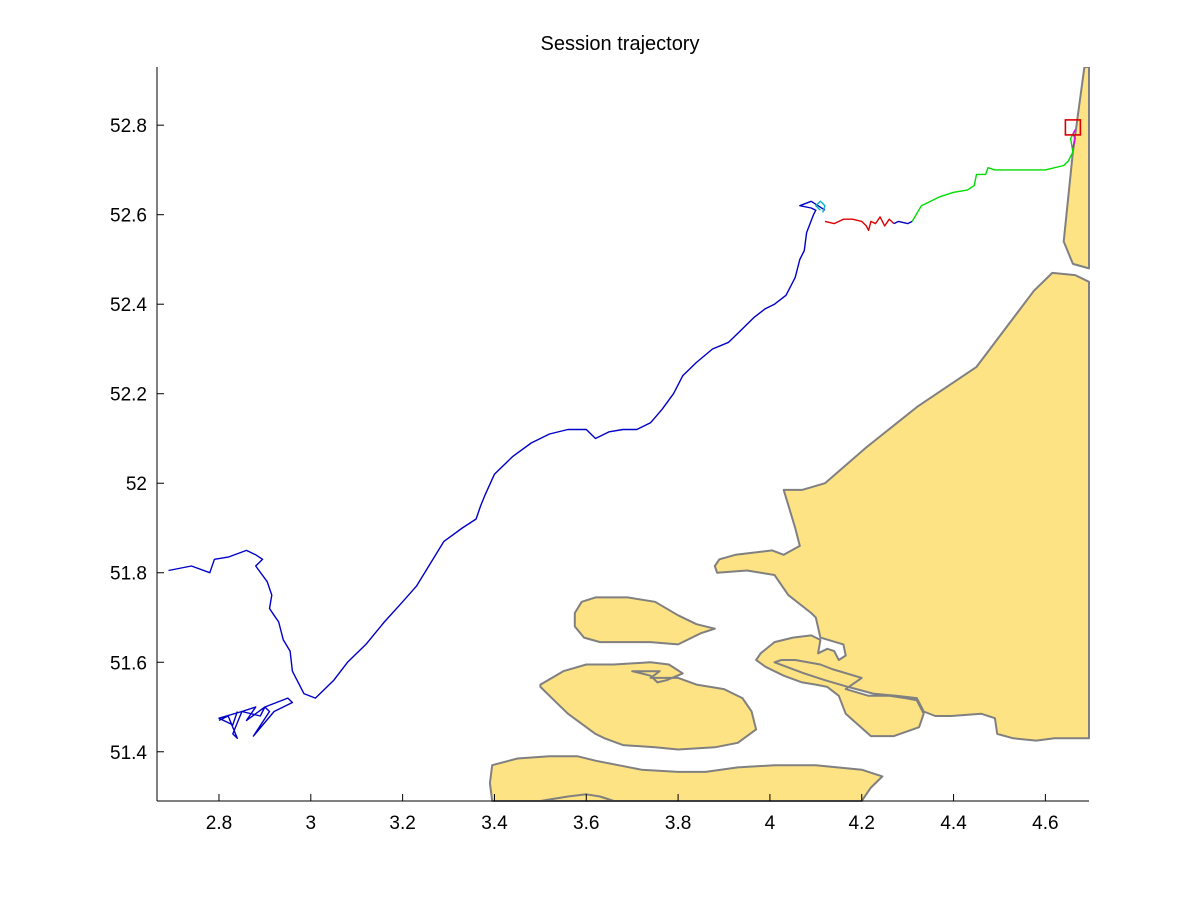 This screenshot has width=1201, height=901. Describe the element at coordinates (311, 823) in the screenshot. I see `x-tick-label: 3` at that location.